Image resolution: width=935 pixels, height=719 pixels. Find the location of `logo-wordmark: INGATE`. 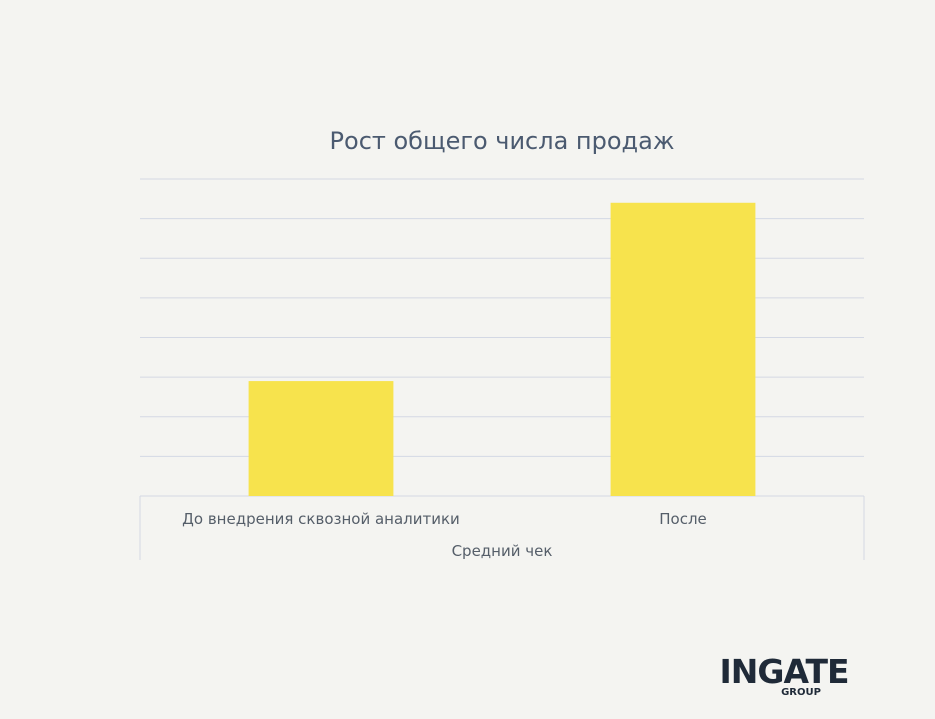

logo-wordmark: INGATE is located at coordinates (783, 671).